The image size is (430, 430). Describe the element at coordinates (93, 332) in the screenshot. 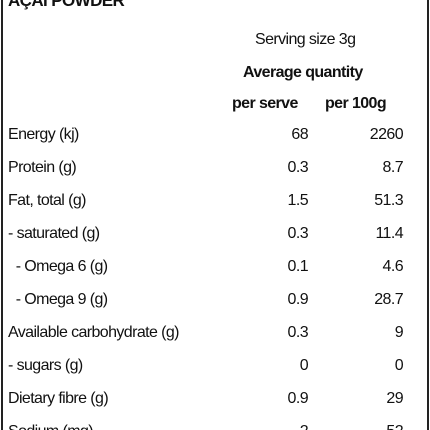

I see `row-label: Available carbohydrate (g)` at that location.